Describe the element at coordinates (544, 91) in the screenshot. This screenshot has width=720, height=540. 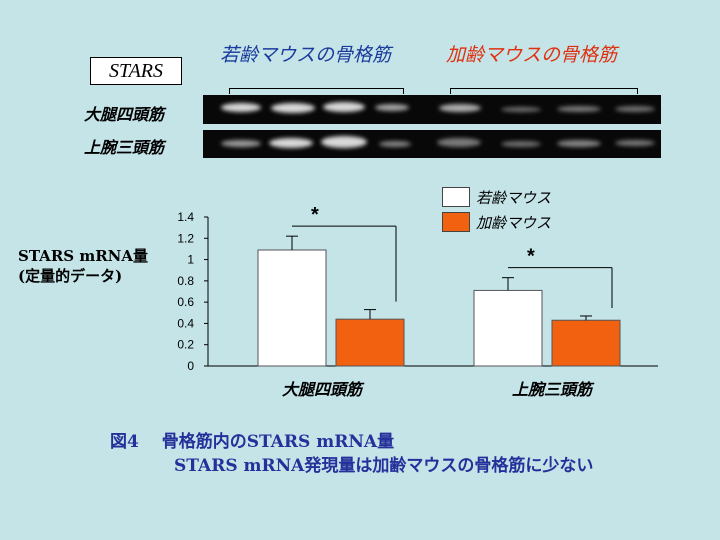
I see `aged-group-bracket` at that location.